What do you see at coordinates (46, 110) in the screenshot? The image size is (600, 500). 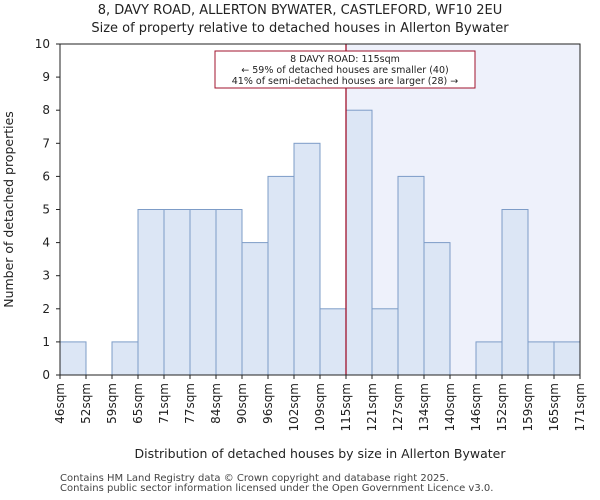 I see `y-tick-label: 8` at bounding box center [46, 110].